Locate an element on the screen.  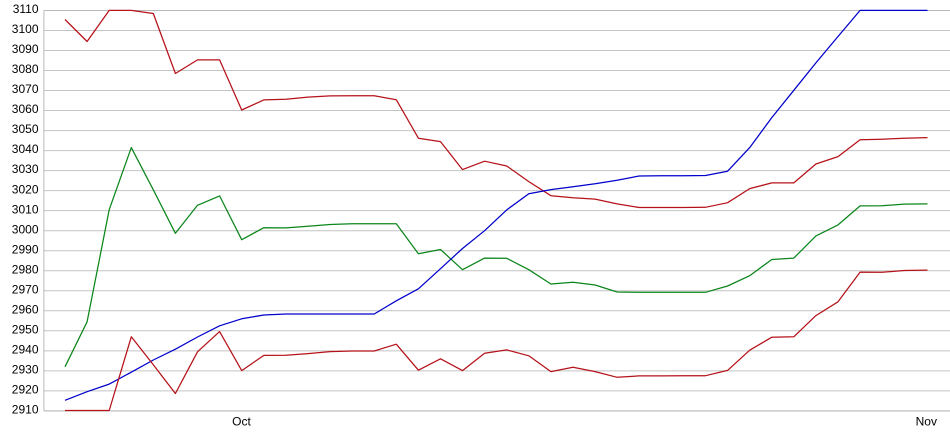
svg-text: 2930 is located at coordinates (25, 369).